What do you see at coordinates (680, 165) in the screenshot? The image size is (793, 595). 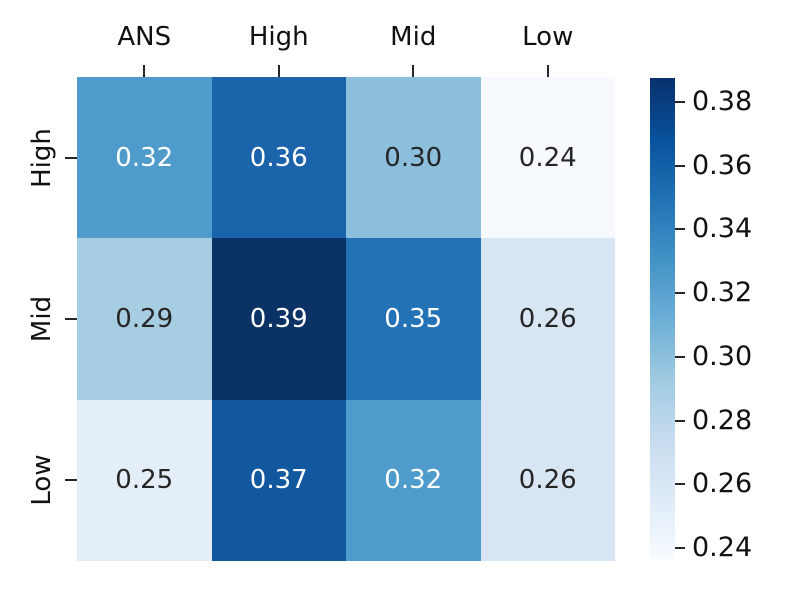 I see `colorbar-tick-mark-0.36` at bounding box center [680, 165].